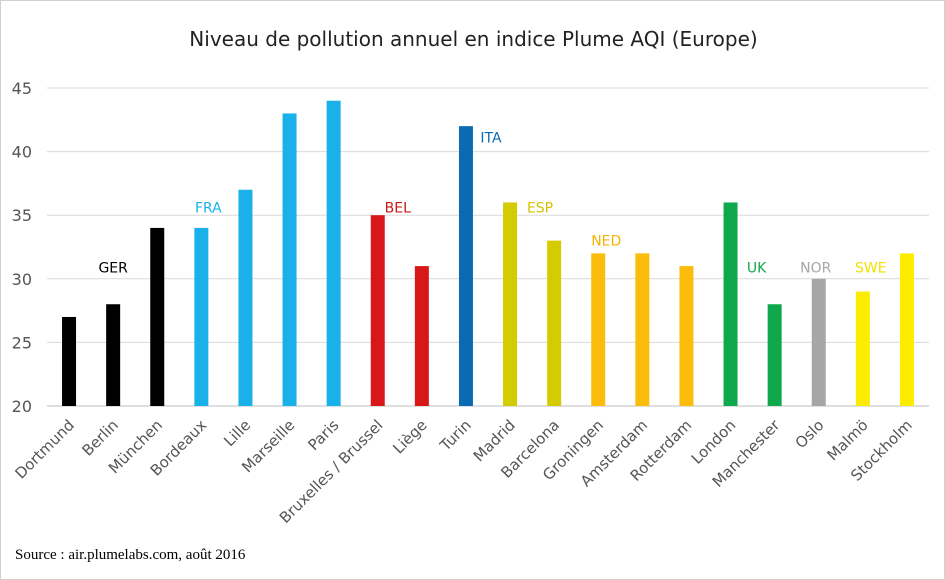  What do you see at coordinates (22, 406) in the screenshot?
I see `y-tick-label: 20` at bounding box center [22, 406].